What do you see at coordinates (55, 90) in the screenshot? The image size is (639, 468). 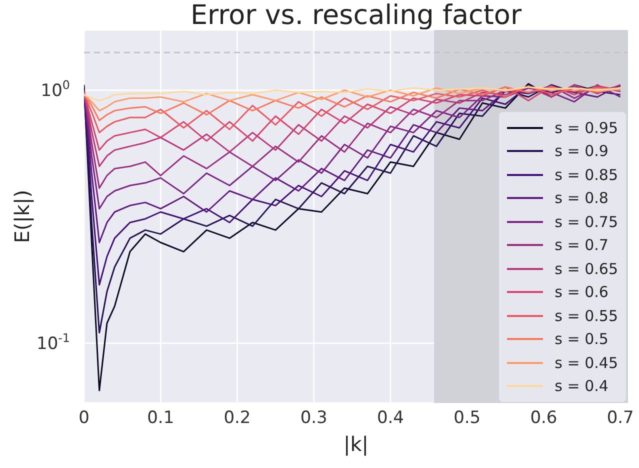 I see `y-tick-label: 10$^{0}$` at bounding box center [55, 90].